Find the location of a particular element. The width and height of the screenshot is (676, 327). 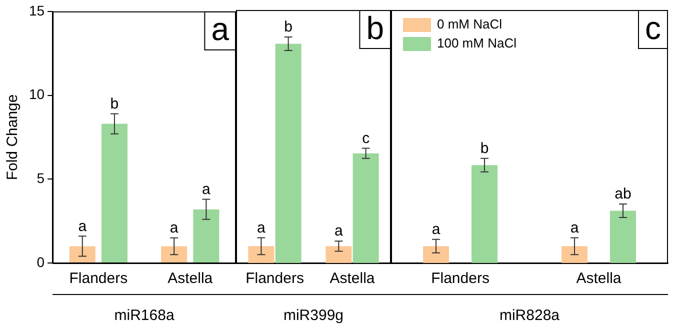

x-axis-title: miR828a is located at coordinates (529, 315).